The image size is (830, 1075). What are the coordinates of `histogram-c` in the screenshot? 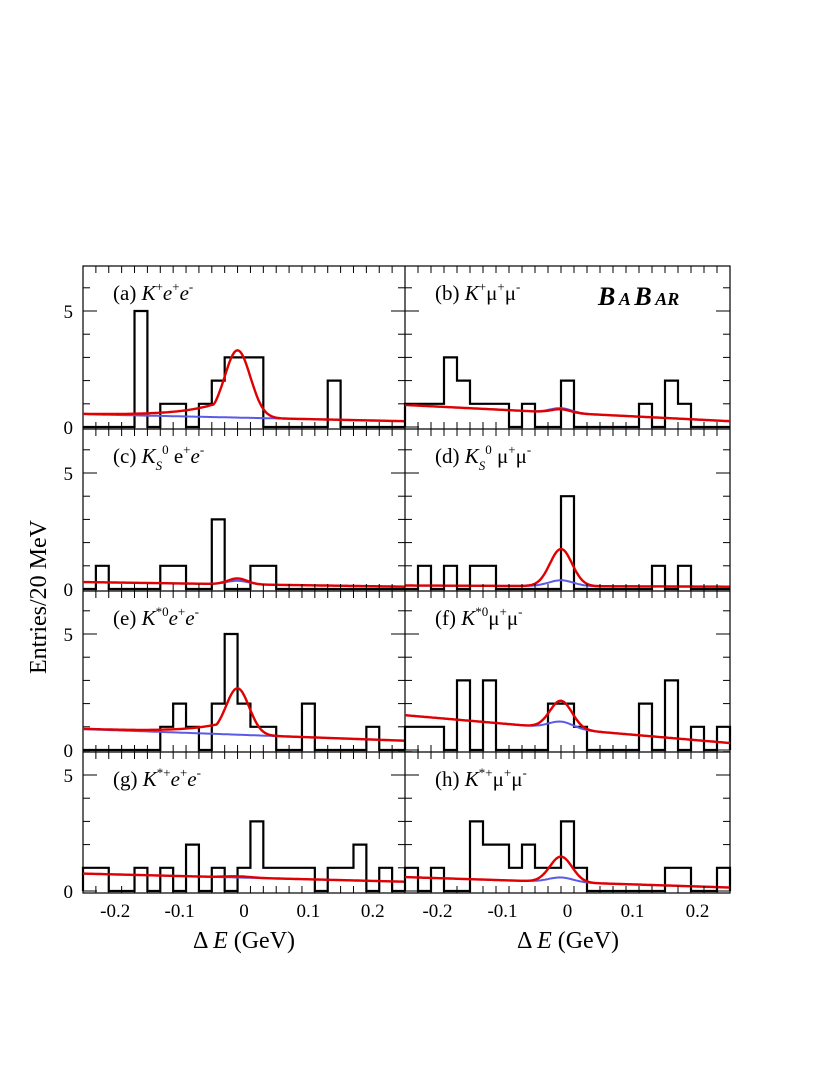 It's located at (244, 554).